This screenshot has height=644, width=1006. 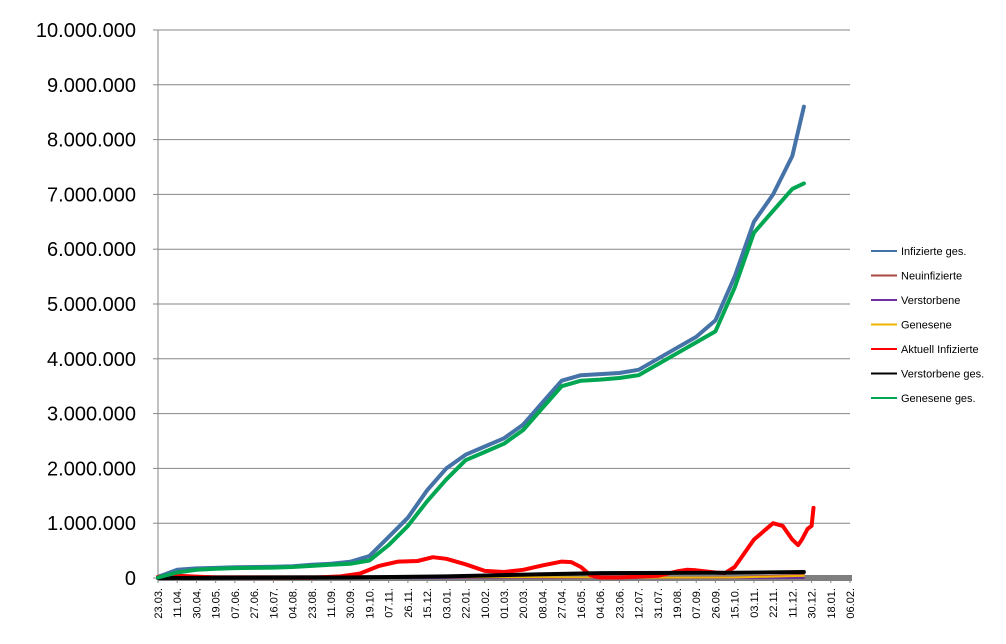 What do you see at coordinates (91, 141) in the screenshot?
I see `y-tick-label: 8.000.000` at bounding box center [91, 141].